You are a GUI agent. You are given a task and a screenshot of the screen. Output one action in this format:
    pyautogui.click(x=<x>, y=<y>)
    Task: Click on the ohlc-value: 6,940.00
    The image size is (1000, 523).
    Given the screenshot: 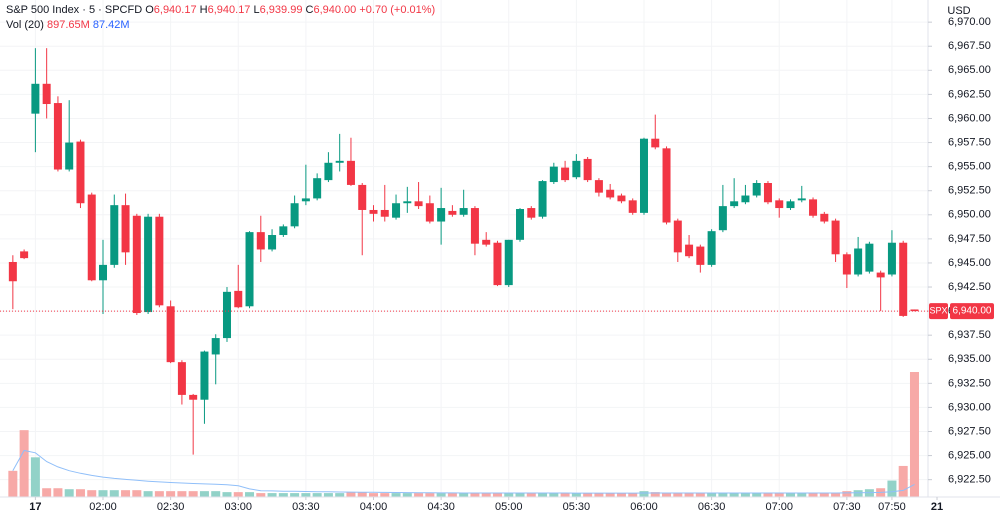 What is the action you would take?
    pyautogui.click(x=335, y=10)
    